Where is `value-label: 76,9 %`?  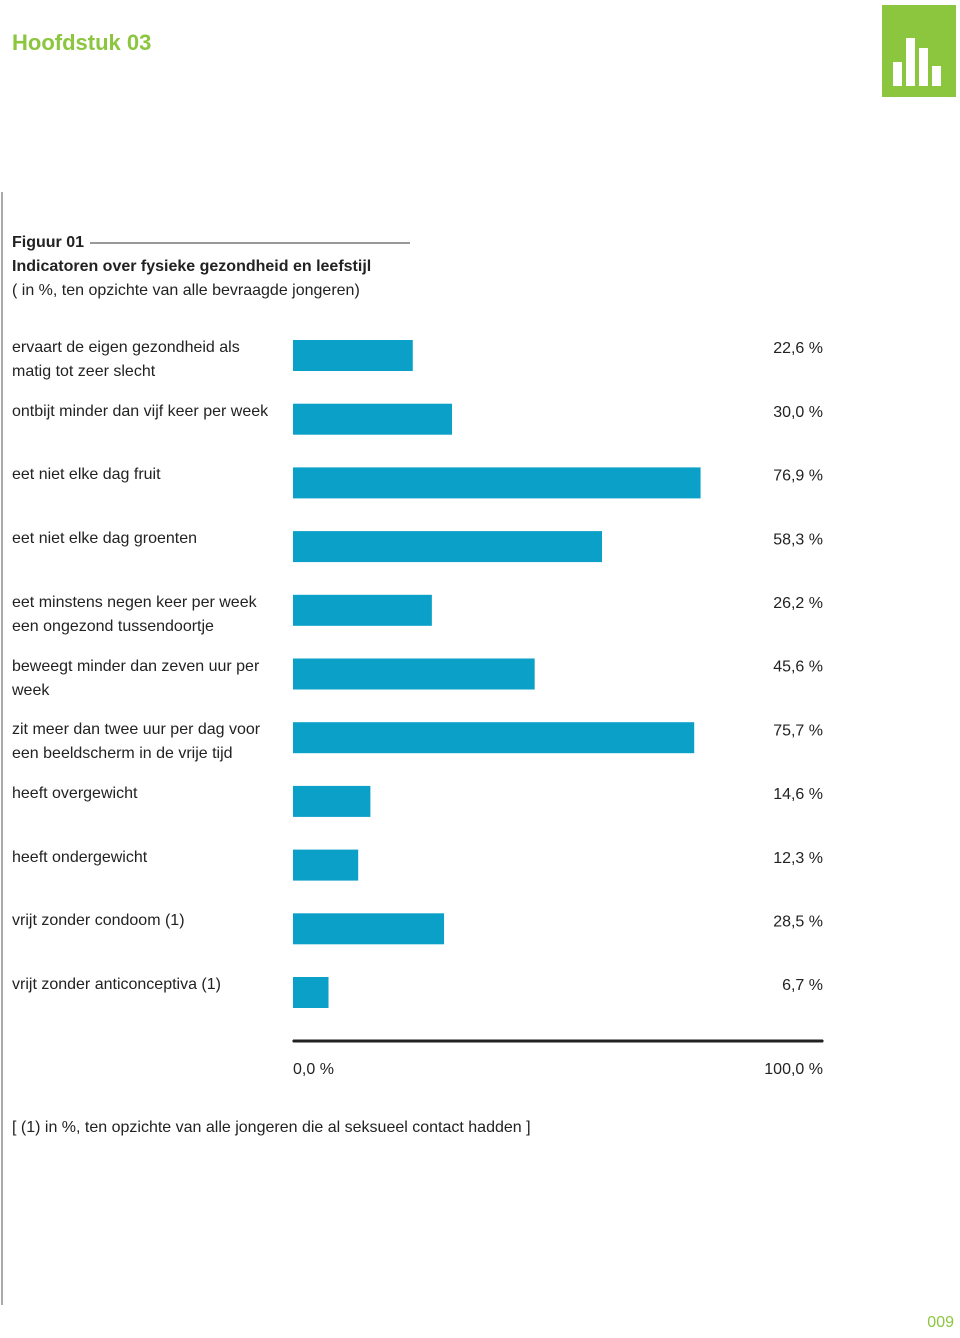
value-label: 76,9 % is located at coordinates (798, 476).